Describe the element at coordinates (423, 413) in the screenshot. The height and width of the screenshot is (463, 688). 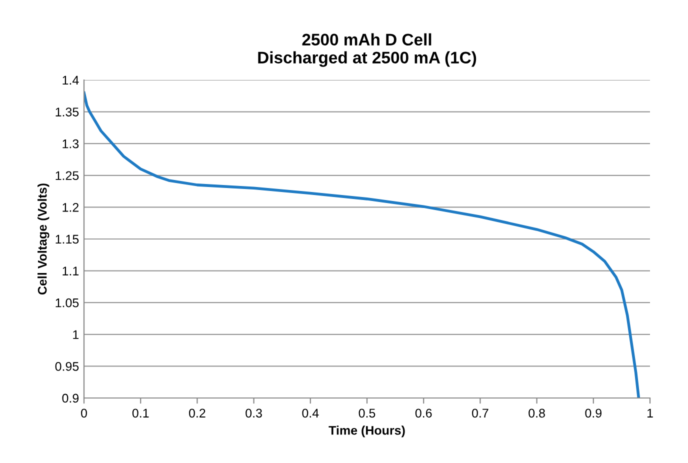
I see `x-tick-label: 0.6` at that location.